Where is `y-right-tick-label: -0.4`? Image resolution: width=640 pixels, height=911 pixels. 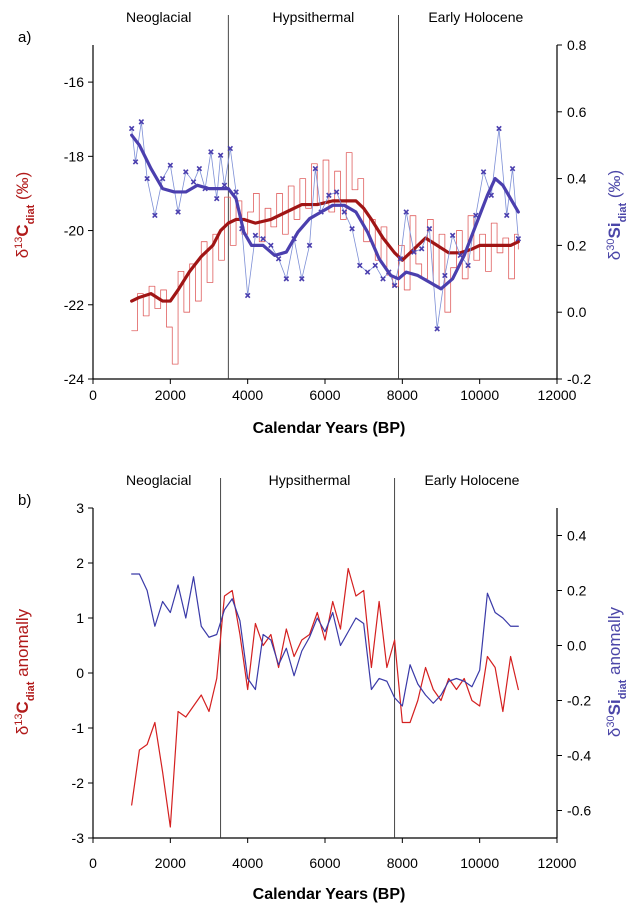 y-right-tick-label: -0.4 is located at coordinates (579, 756).